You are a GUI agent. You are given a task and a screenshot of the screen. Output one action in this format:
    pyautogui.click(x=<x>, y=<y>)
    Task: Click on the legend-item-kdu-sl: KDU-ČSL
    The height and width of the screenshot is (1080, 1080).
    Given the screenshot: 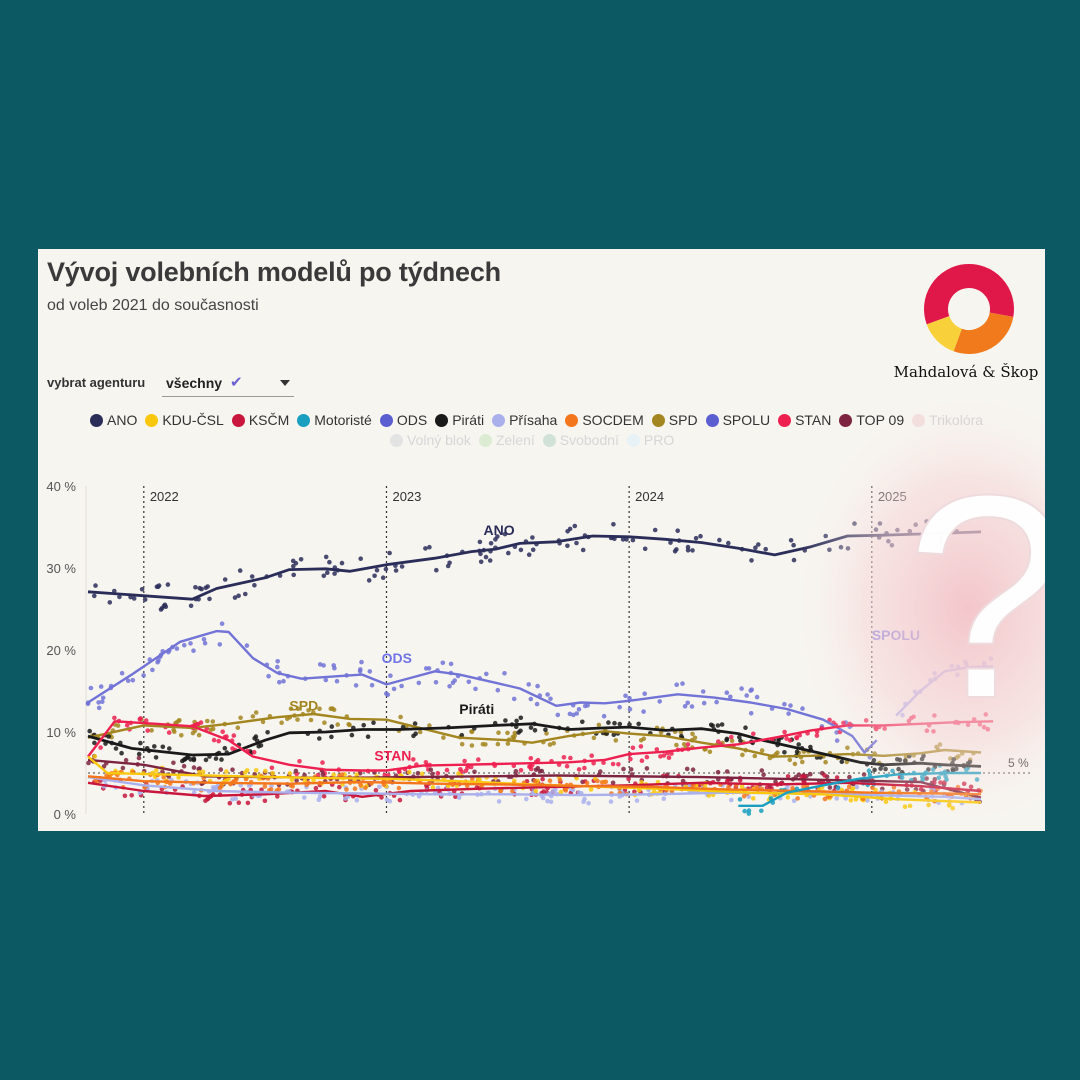 What is the action you would take?
    pyautogui.click(x=184, y=420)
    